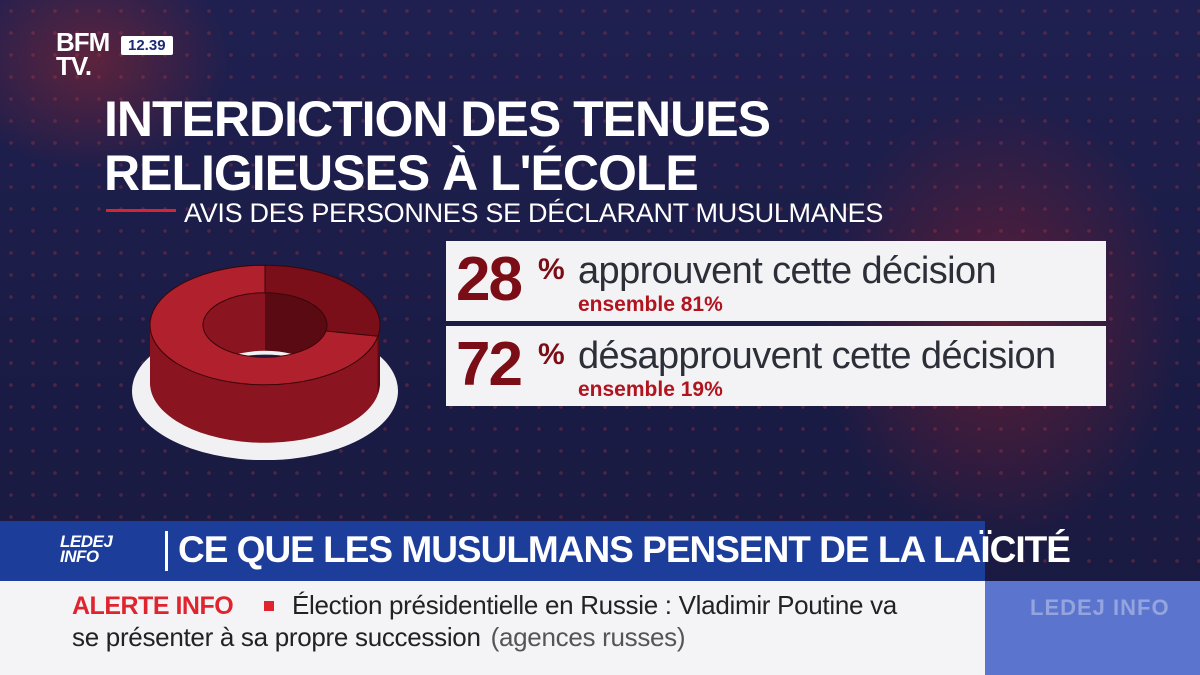 The height and width of the screenshot is (675, 1200). What do you see at coordinates (166, 551) in the screenshot?
I see `banner-separator` at bounding box center [166, 551].